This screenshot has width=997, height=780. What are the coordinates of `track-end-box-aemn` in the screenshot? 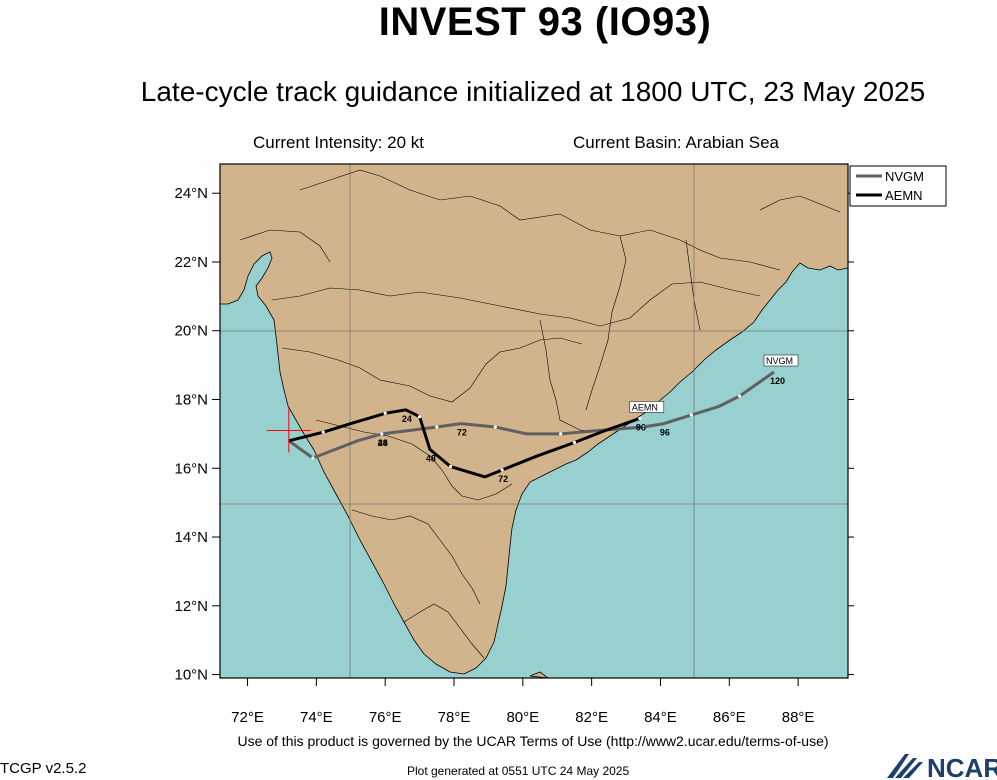 It's located at (647, 407).